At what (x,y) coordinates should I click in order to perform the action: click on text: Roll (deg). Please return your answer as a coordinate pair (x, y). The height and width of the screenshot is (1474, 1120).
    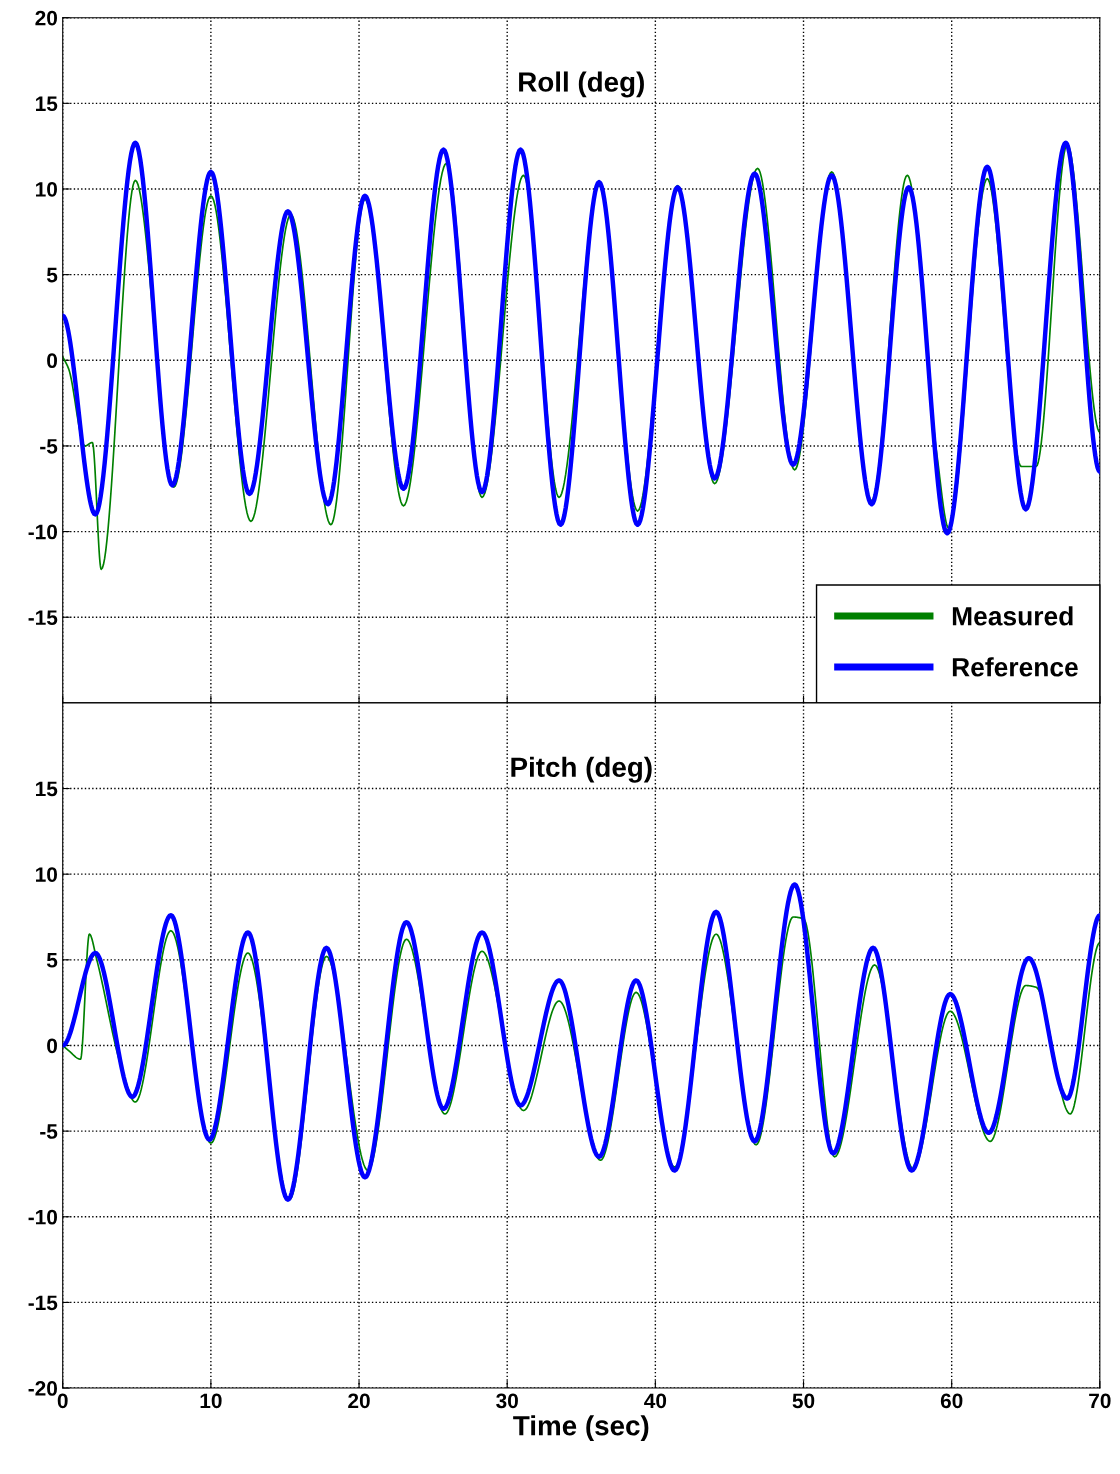
    Looking at the image, I should click on (581, 84).